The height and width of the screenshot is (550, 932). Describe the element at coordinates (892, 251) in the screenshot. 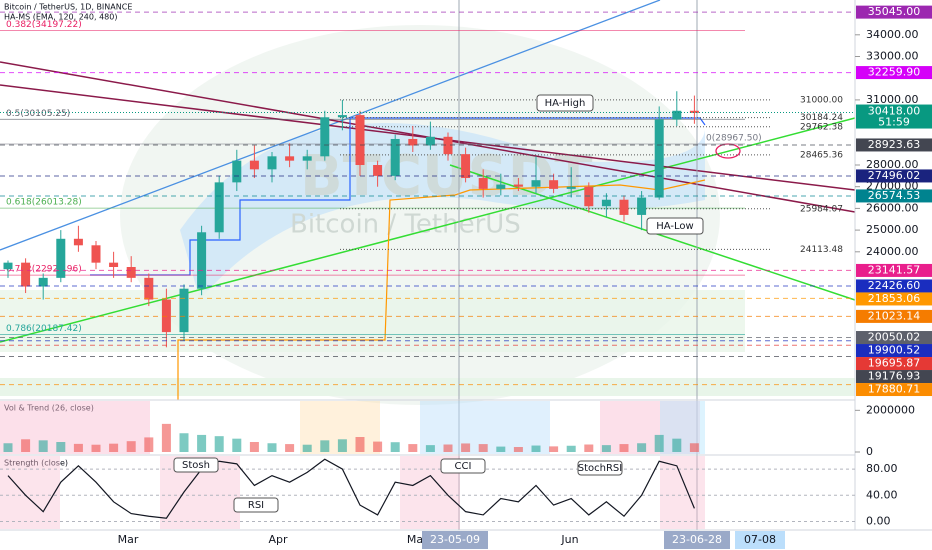

I see `y-tick-label: 24000.00` at that location.